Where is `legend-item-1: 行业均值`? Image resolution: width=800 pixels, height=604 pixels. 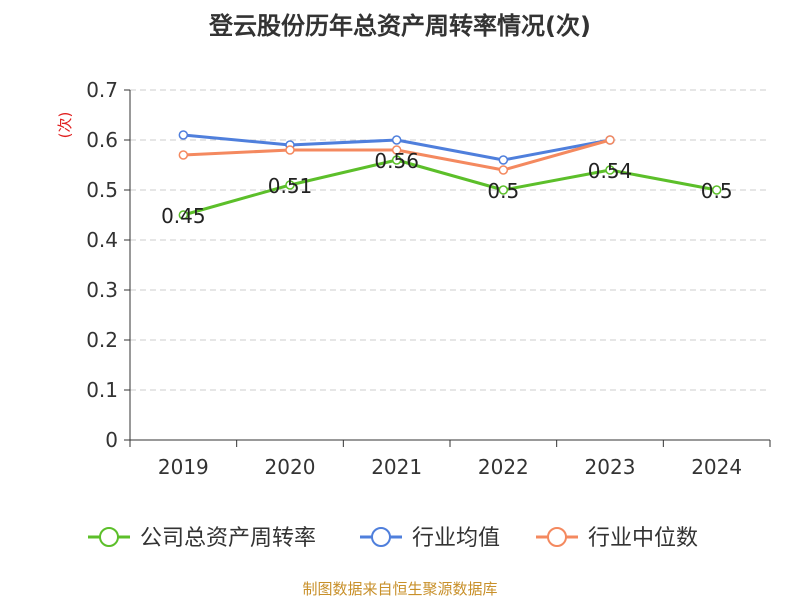
legend-item-1: 行业均值 is located at coordinates (430, 538).